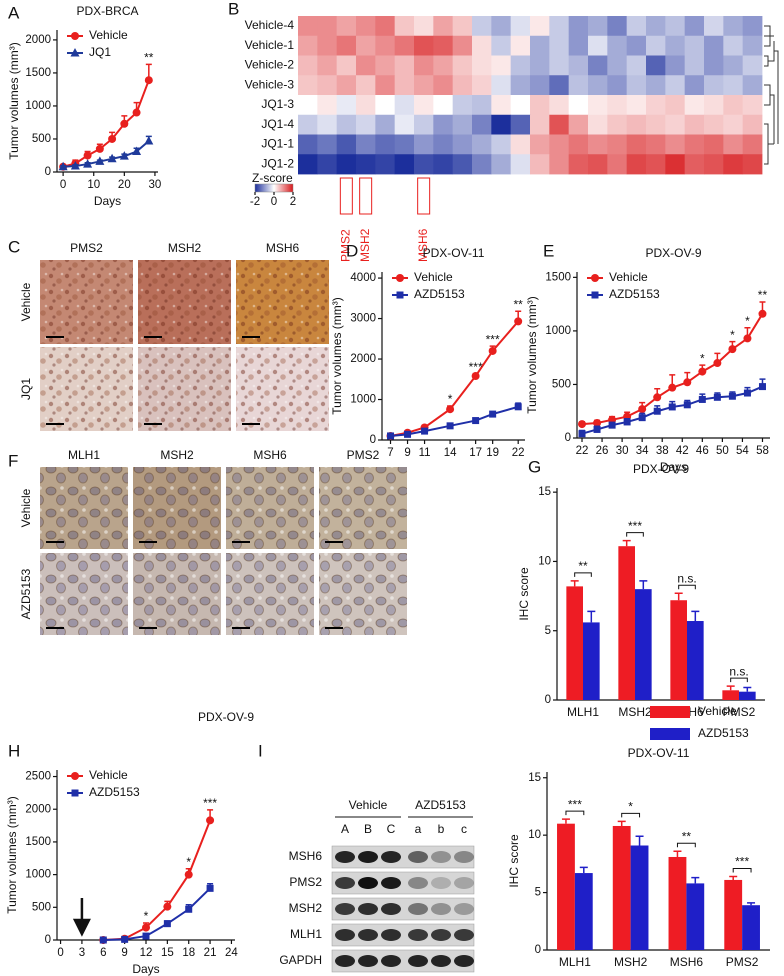 This screenshot has height=976, width=784. What do you see at coordinates (272, 178) in the screenshot?
I see `colorbar-label: Z-score` at bounding box center [272, 178].